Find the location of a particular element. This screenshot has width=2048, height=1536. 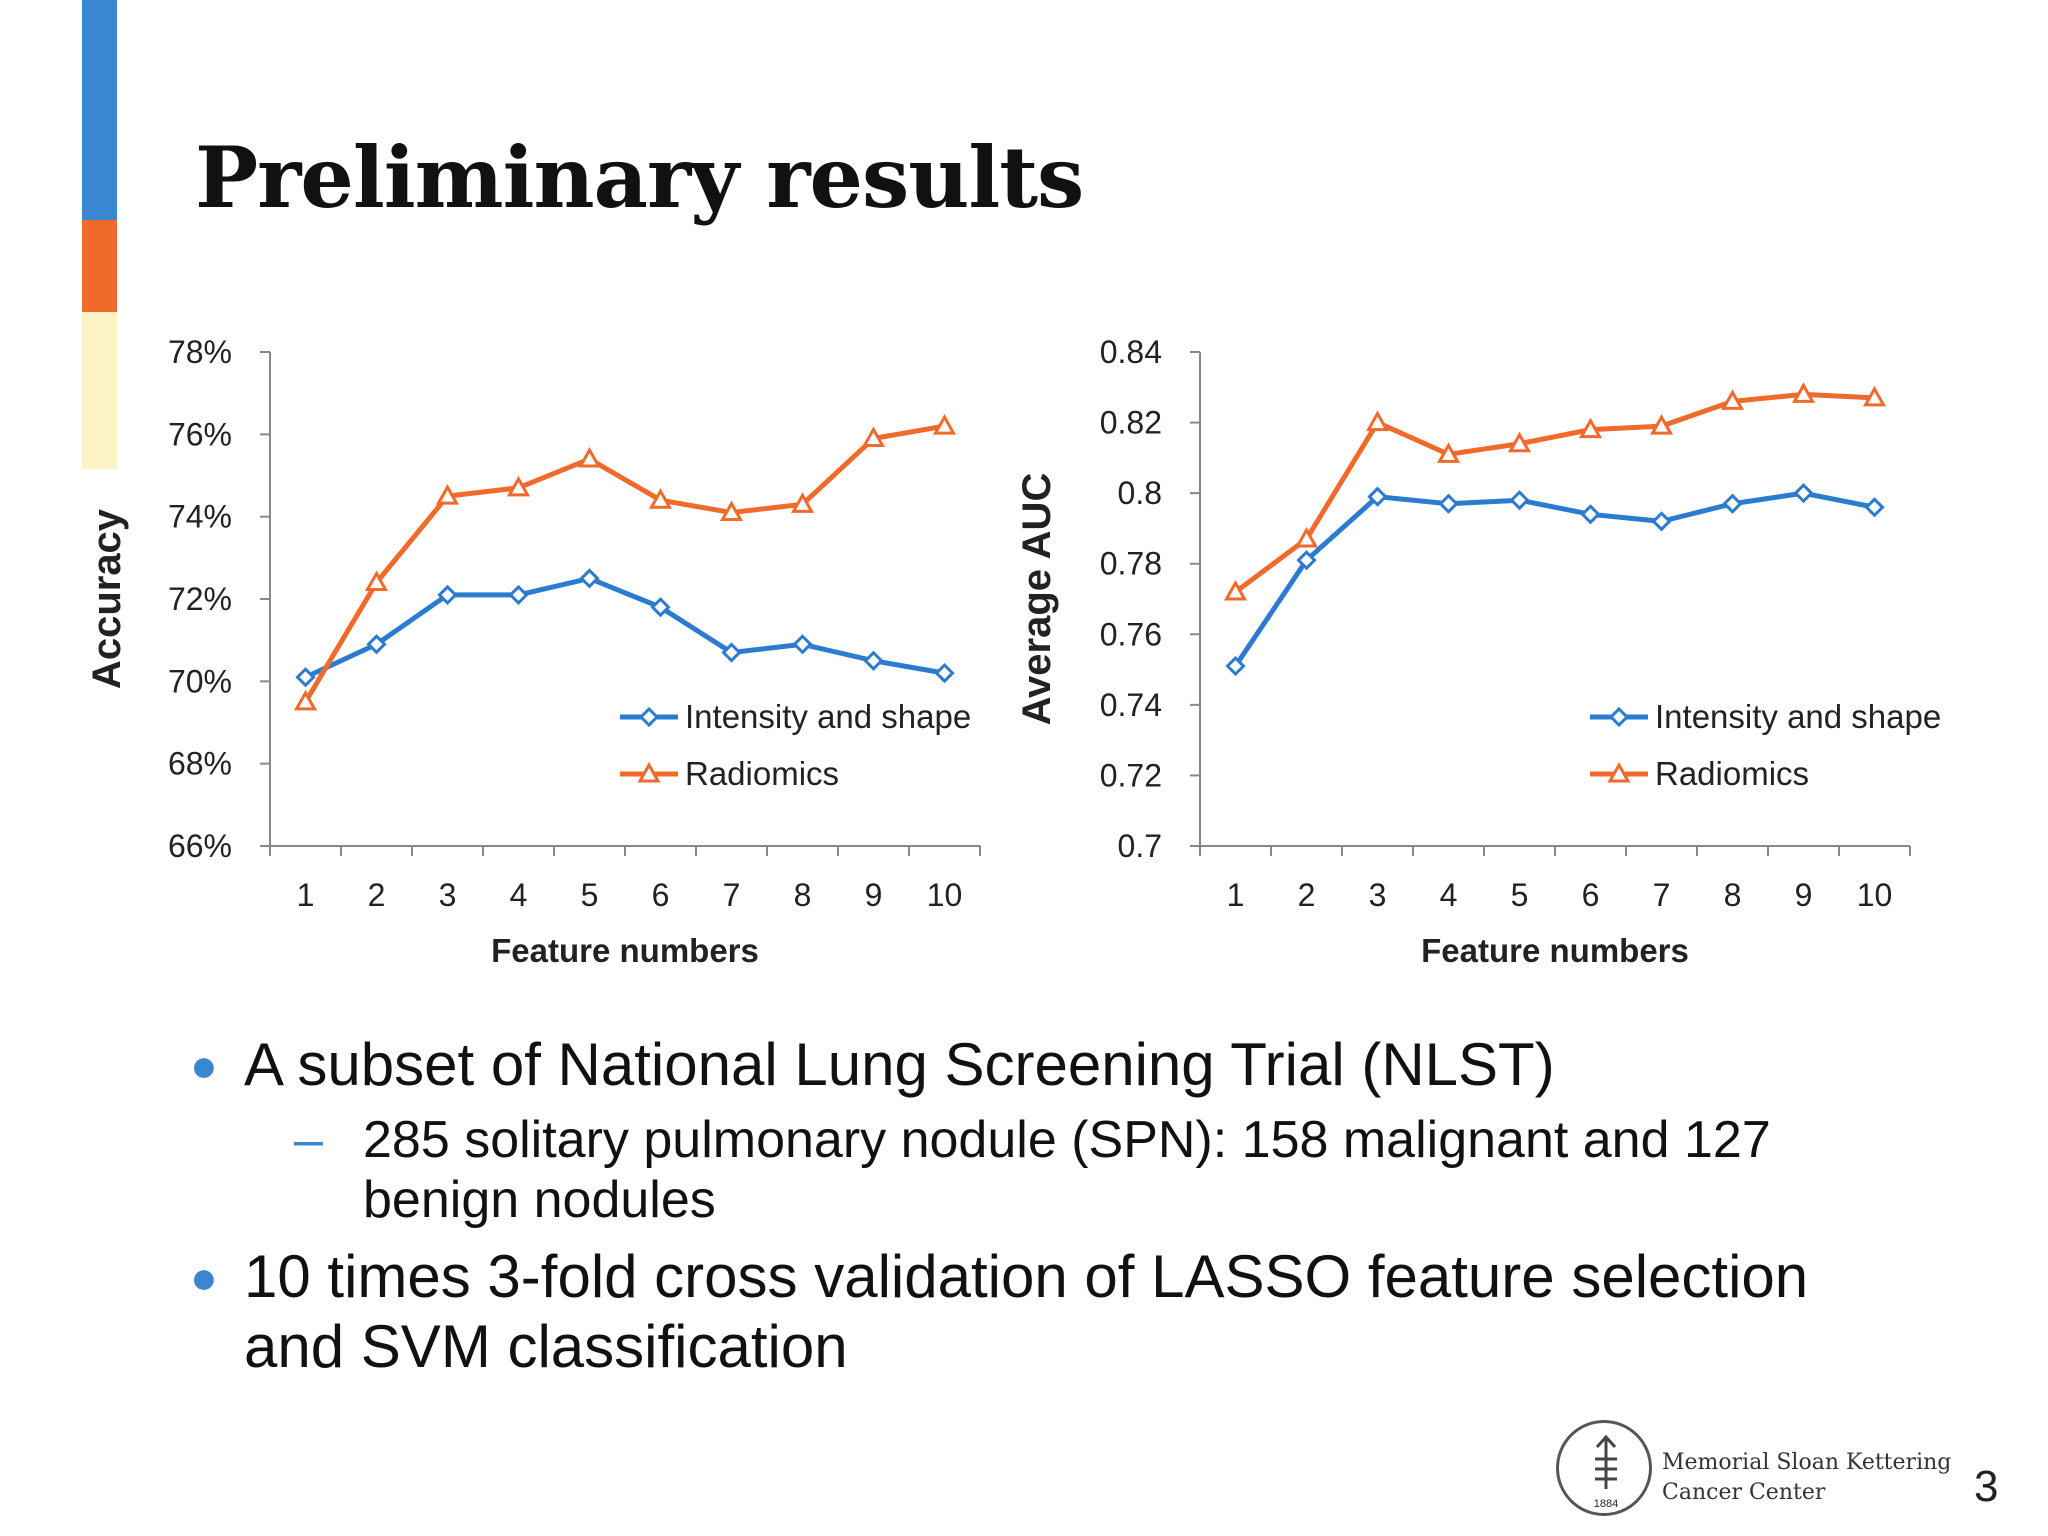

y-tick-label: 78% is located at coordinates (200, 352).